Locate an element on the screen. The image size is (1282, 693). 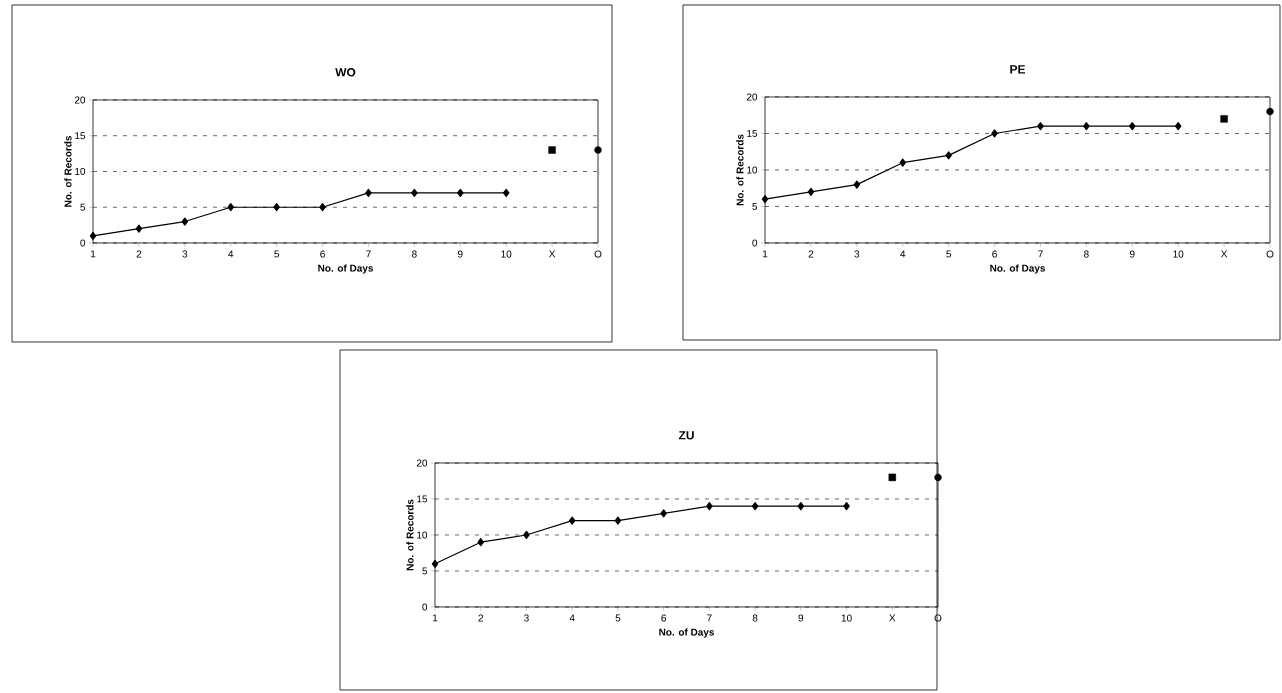
chart-title: WO is located at coordinates (345, 72).